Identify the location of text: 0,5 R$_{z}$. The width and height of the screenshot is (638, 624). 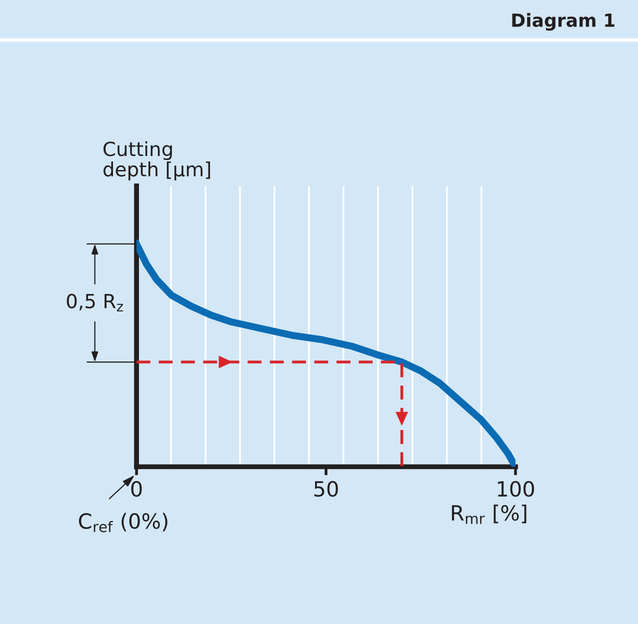
(94, 303).